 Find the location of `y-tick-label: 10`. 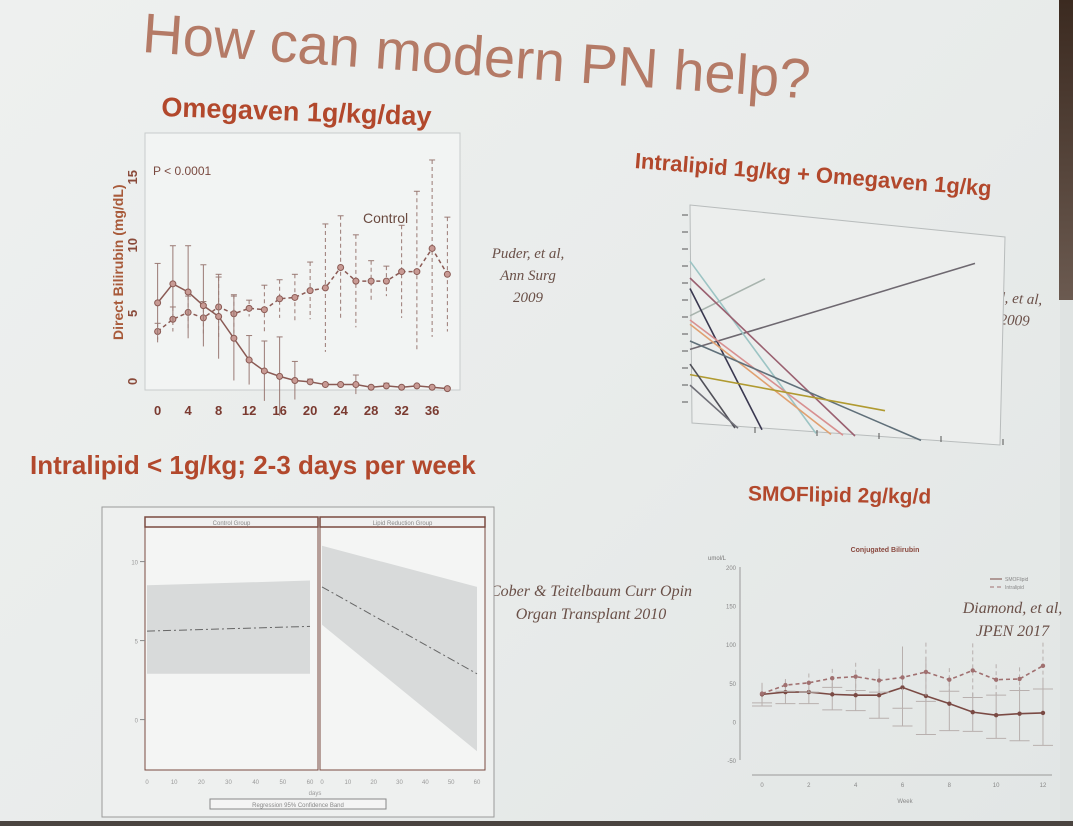

y-tick-label: 10 is located at coordinates (132, 245).